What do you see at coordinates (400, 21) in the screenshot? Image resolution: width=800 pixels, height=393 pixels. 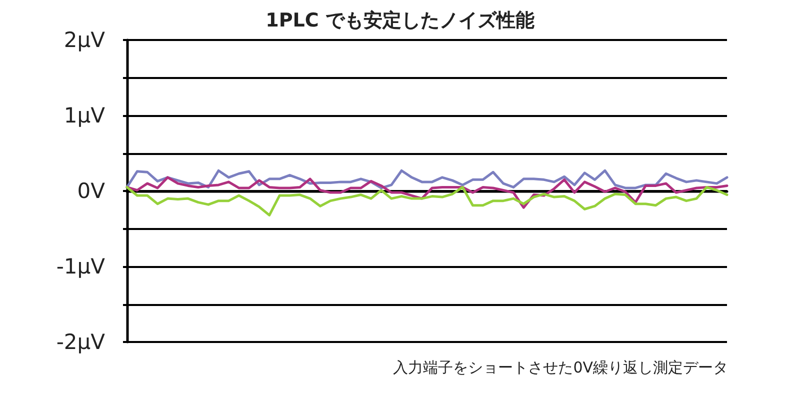 I see `chart-title: 1PLC でも安定したノイズ性能` at bounding box center [400, 21].